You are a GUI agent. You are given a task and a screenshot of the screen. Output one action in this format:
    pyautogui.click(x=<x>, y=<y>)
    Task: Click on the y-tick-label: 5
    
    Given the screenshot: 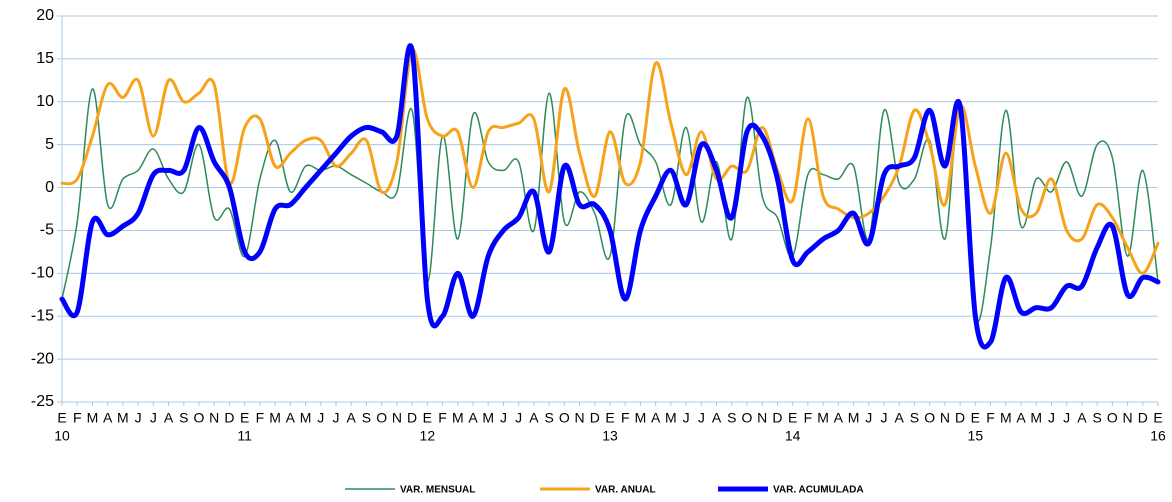 What is the action you would take?
    pyautogui.click(x=49, y=144)
    